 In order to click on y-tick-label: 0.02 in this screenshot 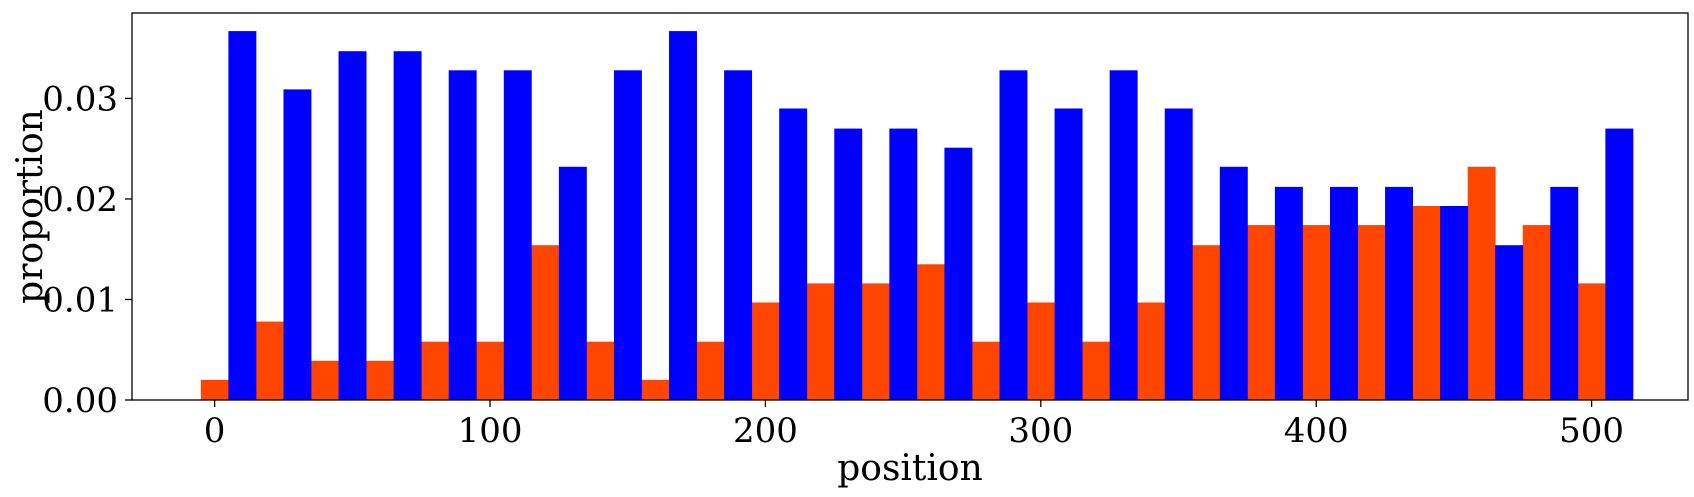, I will do `click(80, 200)`.